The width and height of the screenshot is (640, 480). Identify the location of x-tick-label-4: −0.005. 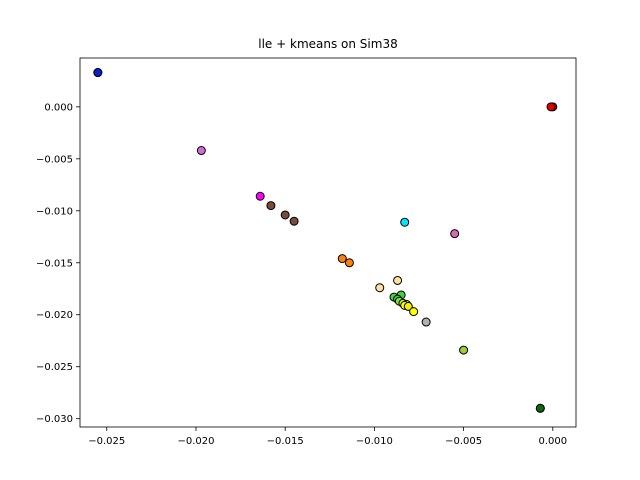
(463, 441).